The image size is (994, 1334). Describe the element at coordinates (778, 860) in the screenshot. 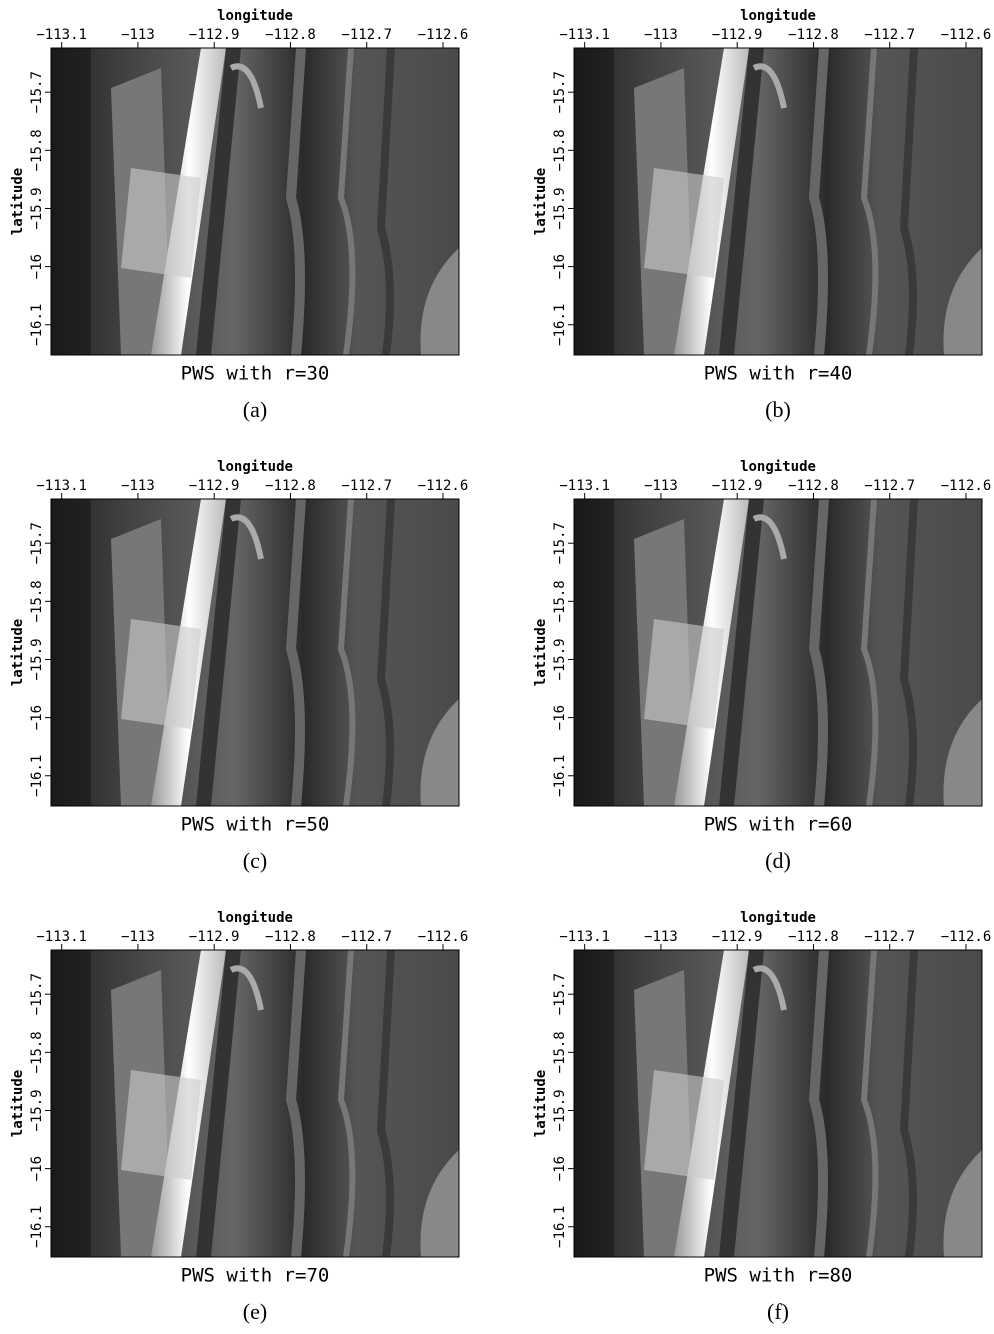

I see `panel-caption: (d)` at that location.